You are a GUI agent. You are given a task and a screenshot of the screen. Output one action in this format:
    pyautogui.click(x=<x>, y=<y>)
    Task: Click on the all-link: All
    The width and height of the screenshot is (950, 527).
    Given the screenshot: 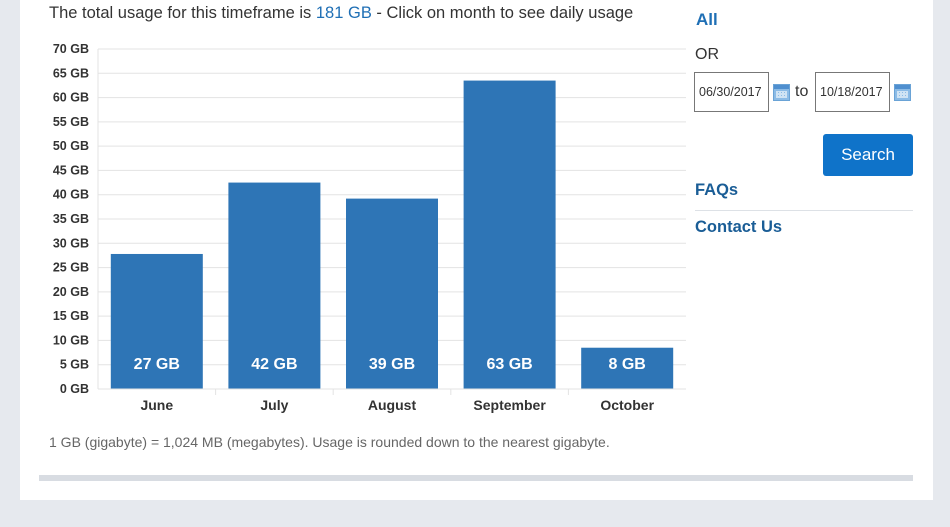 What is the action you would take?
    pyautogui.click(x=707, y=19)
    